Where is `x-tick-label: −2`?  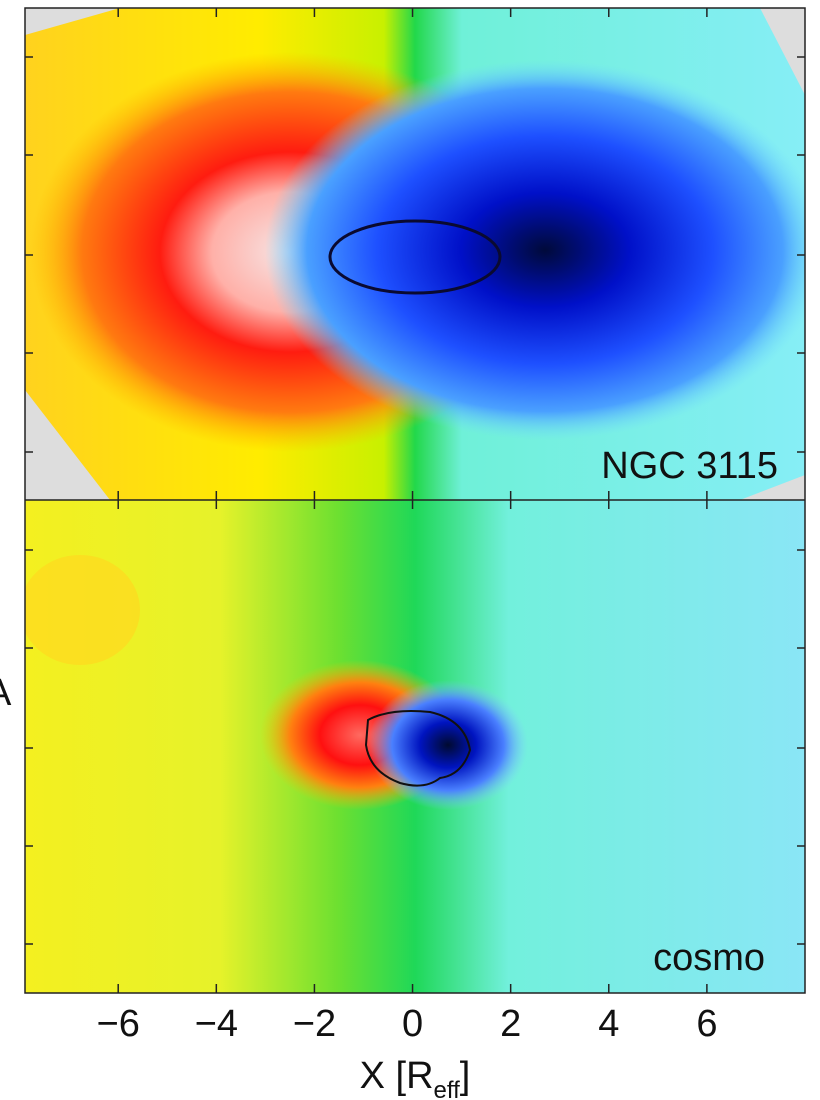 x-tick-label: −2 is located at coordinates (314, 1024).